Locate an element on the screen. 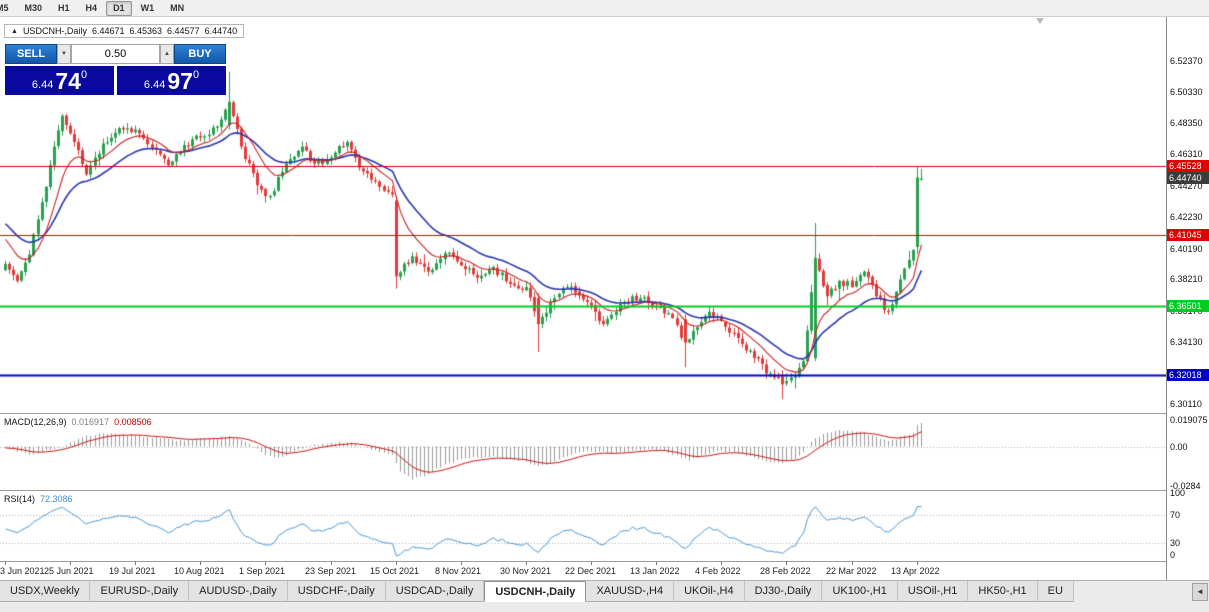  price-axis-tick-label: 6.34130 is located at coordinates (1186, 342).